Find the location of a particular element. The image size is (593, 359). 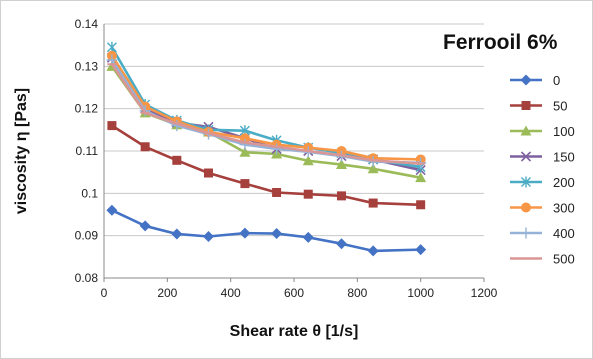

y-tick-label: 0.14 is located at coordinates (87, 24).